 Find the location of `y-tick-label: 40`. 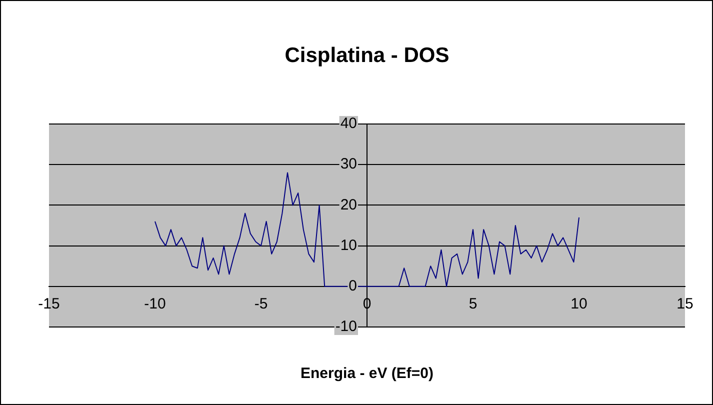

y-tick-label: 40 is located at coordinates (348, 123).